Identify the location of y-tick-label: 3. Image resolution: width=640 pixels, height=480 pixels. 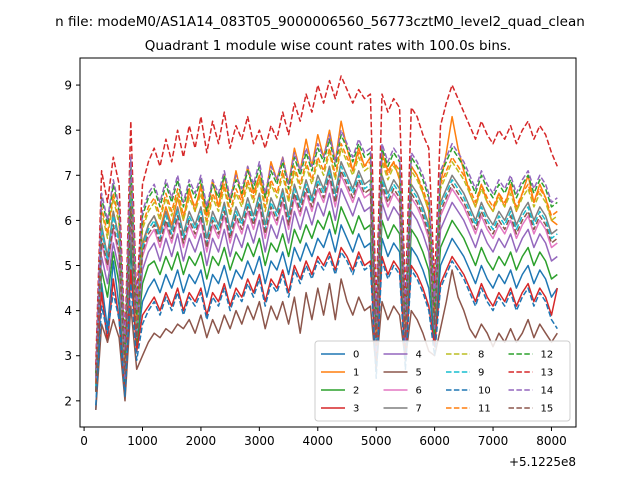
(68, 356).